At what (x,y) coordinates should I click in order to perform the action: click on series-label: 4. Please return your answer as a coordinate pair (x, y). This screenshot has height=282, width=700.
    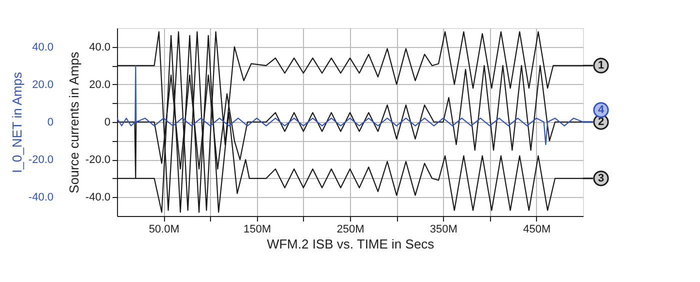
    Looking at the image, I should click on (601, 110).